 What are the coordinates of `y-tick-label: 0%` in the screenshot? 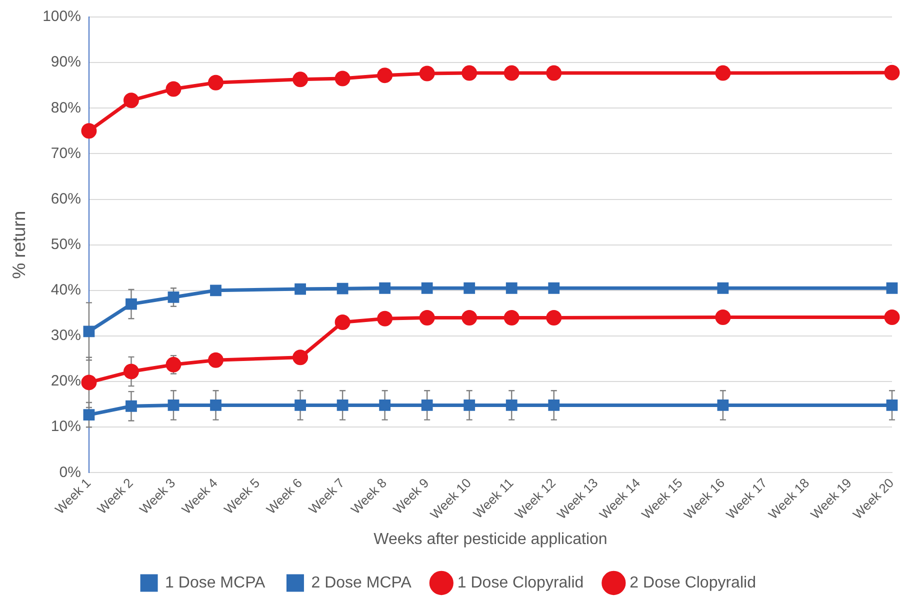 It's located at (70, 472).